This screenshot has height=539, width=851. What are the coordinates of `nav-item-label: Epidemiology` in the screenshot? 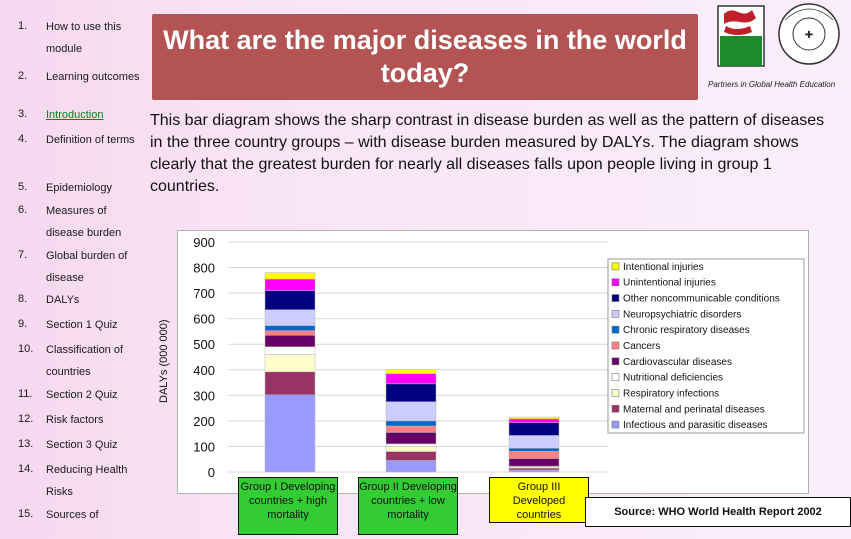 It's located at (79, 188).